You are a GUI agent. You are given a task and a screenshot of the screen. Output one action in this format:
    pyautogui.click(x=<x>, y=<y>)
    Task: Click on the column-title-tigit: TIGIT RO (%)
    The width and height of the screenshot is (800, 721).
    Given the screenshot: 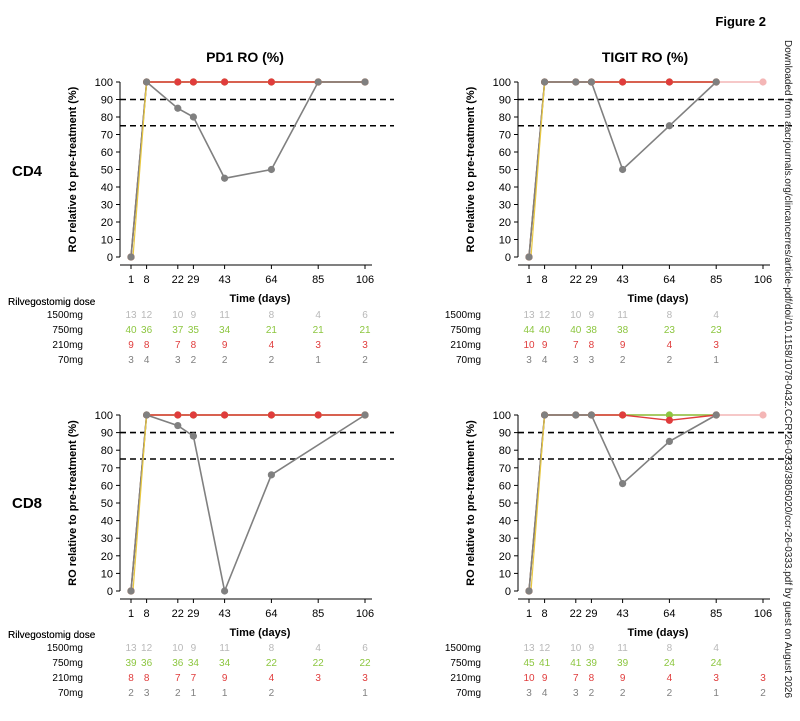 What is the action you would take?
    pyautogui.click(x=645, y=57)
    